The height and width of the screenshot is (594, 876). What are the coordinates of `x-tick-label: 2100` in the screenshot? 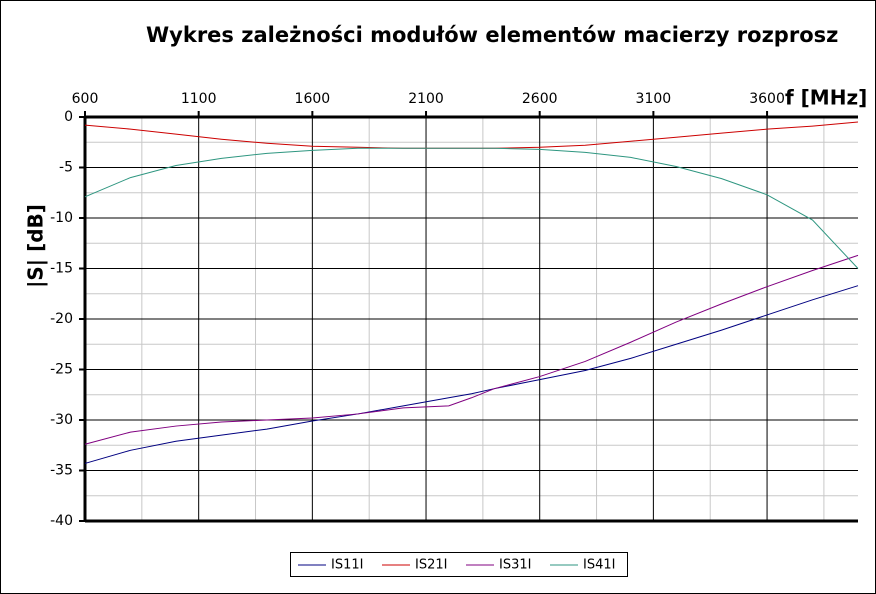 It's located at (426, 99).